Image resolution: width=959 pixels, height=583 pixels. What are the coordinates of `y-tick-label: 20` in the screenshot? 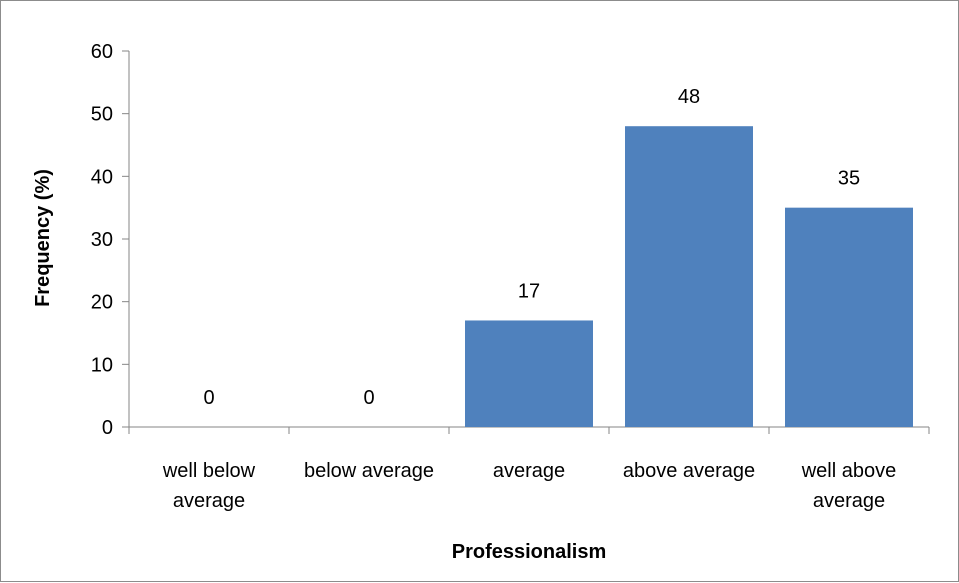 It's located at (102, 303).